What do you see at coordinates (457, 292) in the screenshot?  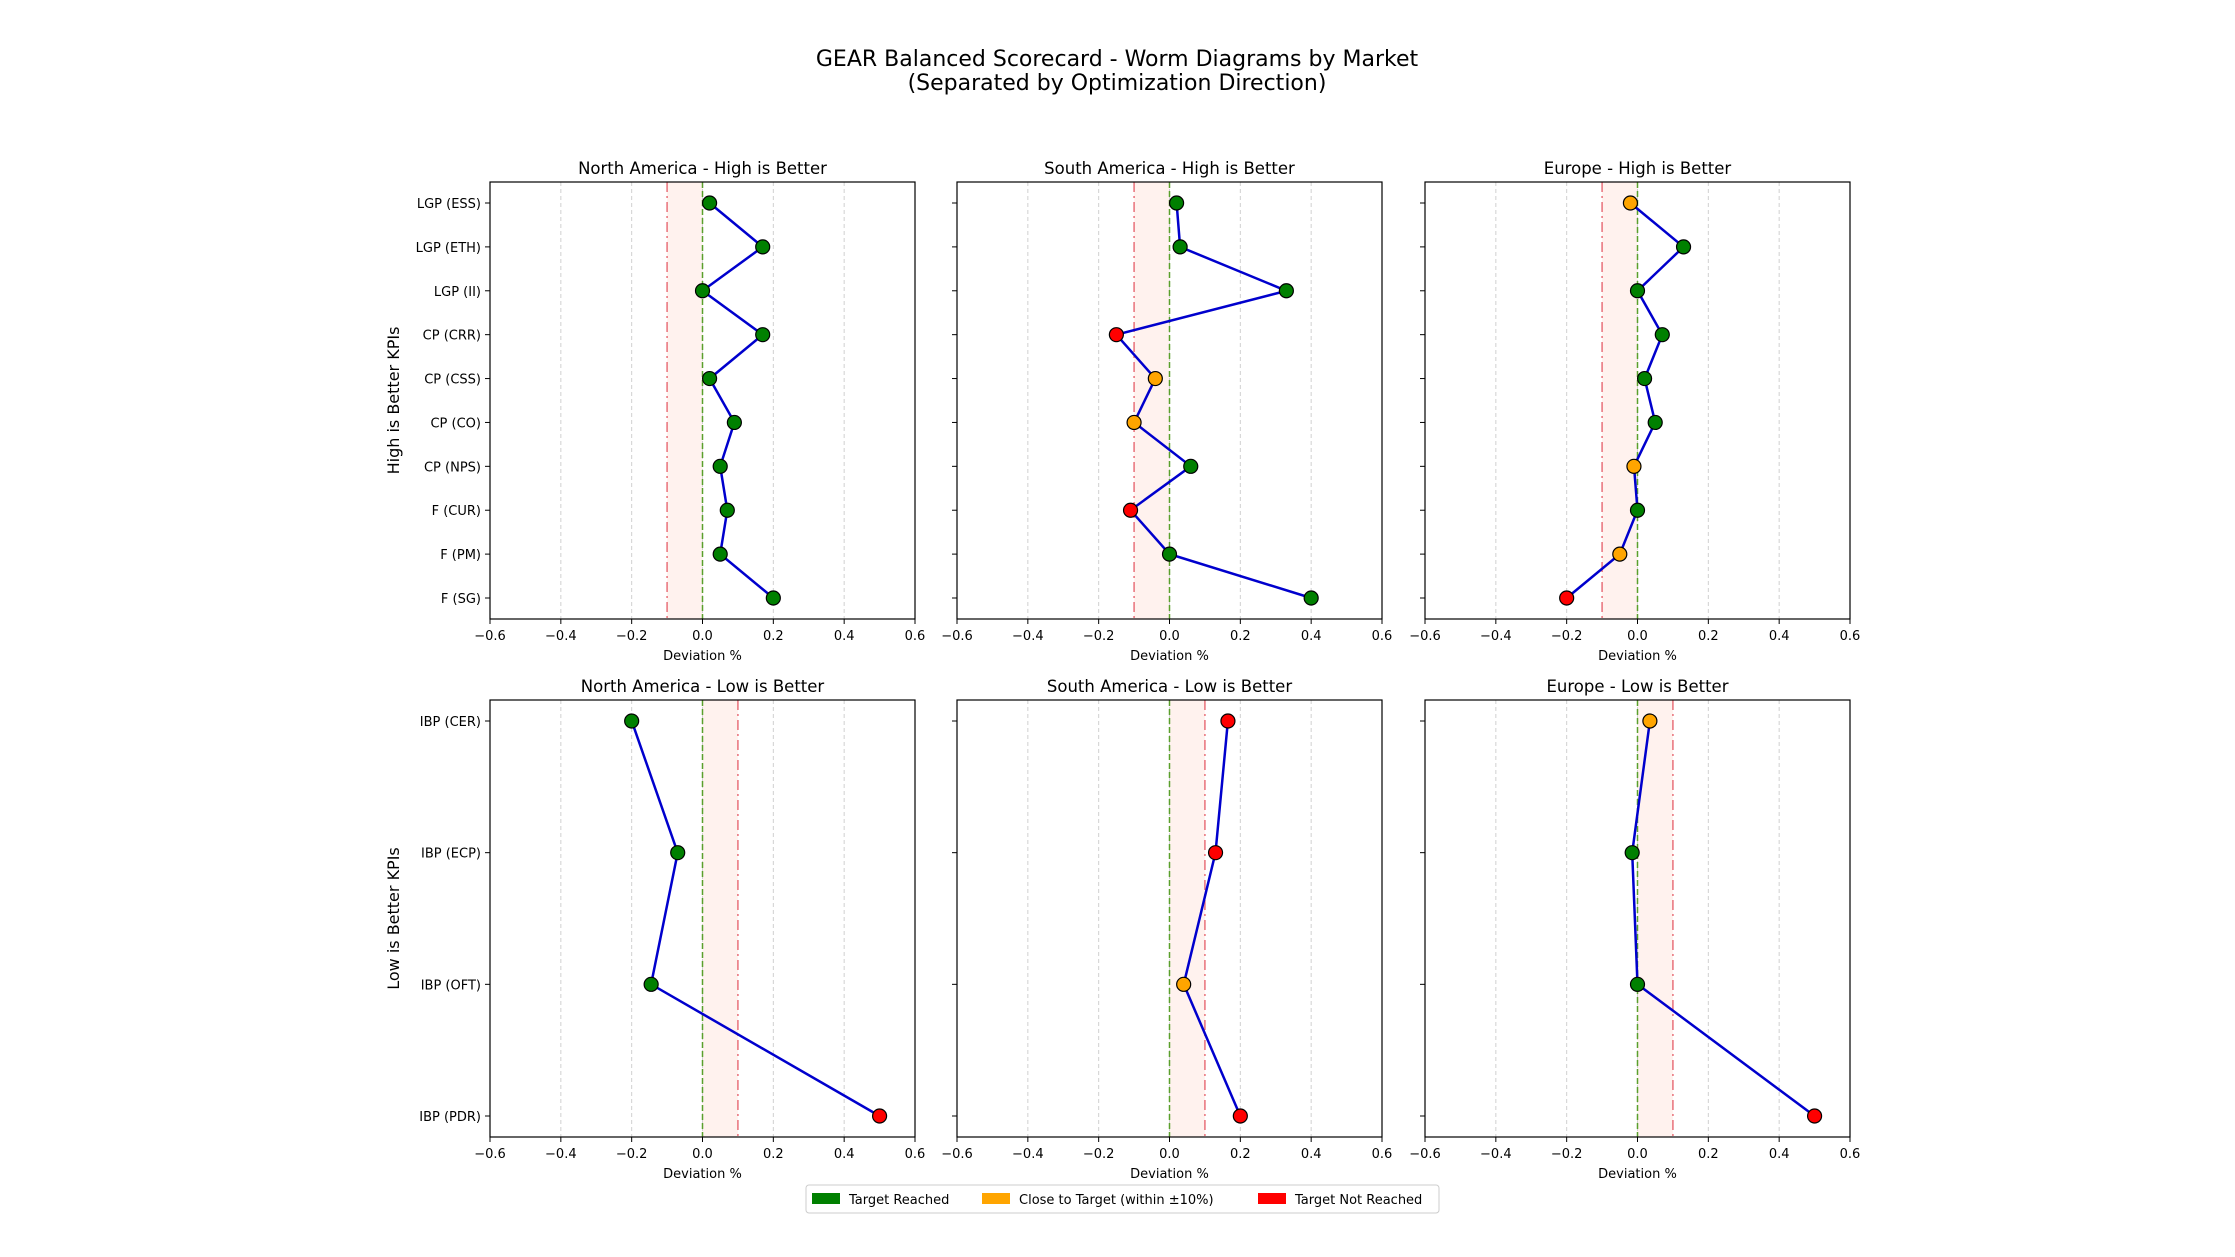 I see `y-tick-label: LGP (II)` at bounding box center [457, 292].